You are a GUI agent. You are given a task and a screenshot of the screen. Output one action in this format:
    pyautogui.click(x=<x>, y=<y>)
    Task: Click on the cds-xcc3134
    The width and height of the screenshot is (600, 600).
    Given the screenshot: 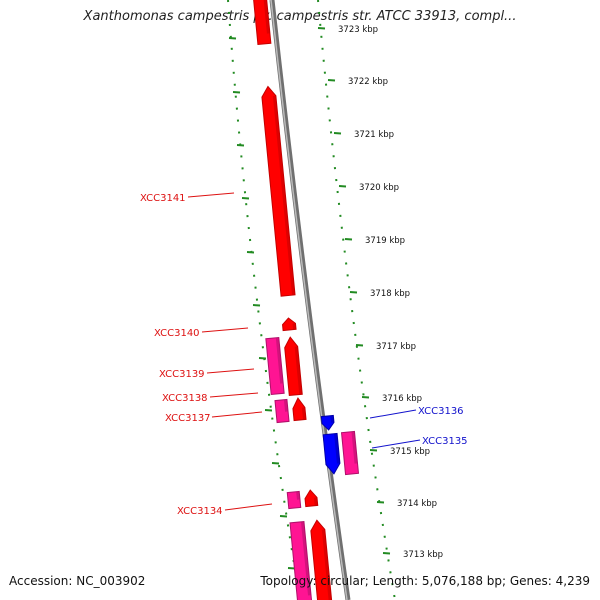 What is the action you would take?
    pyautogui.click(x=311, y=498)
    